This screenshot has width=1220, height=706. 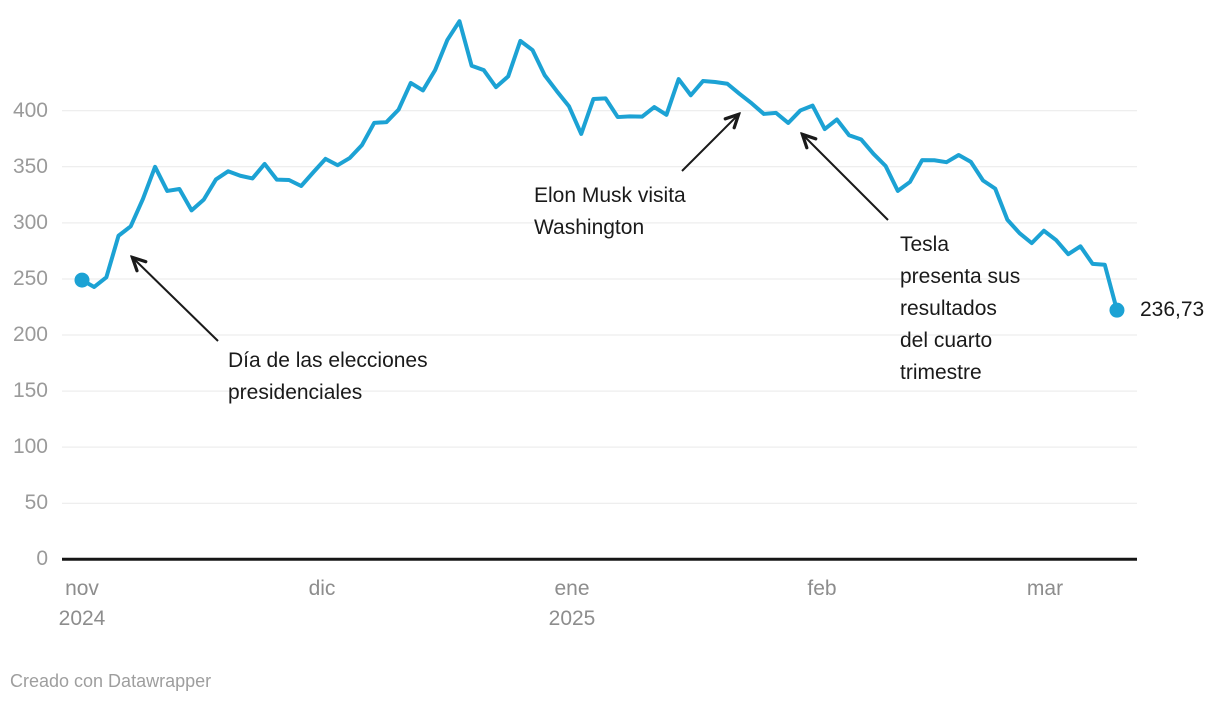 What do you see at coordinates (82, 280) in the screenshot?
I see `start-point-dot` at bounding box center [82, 280].